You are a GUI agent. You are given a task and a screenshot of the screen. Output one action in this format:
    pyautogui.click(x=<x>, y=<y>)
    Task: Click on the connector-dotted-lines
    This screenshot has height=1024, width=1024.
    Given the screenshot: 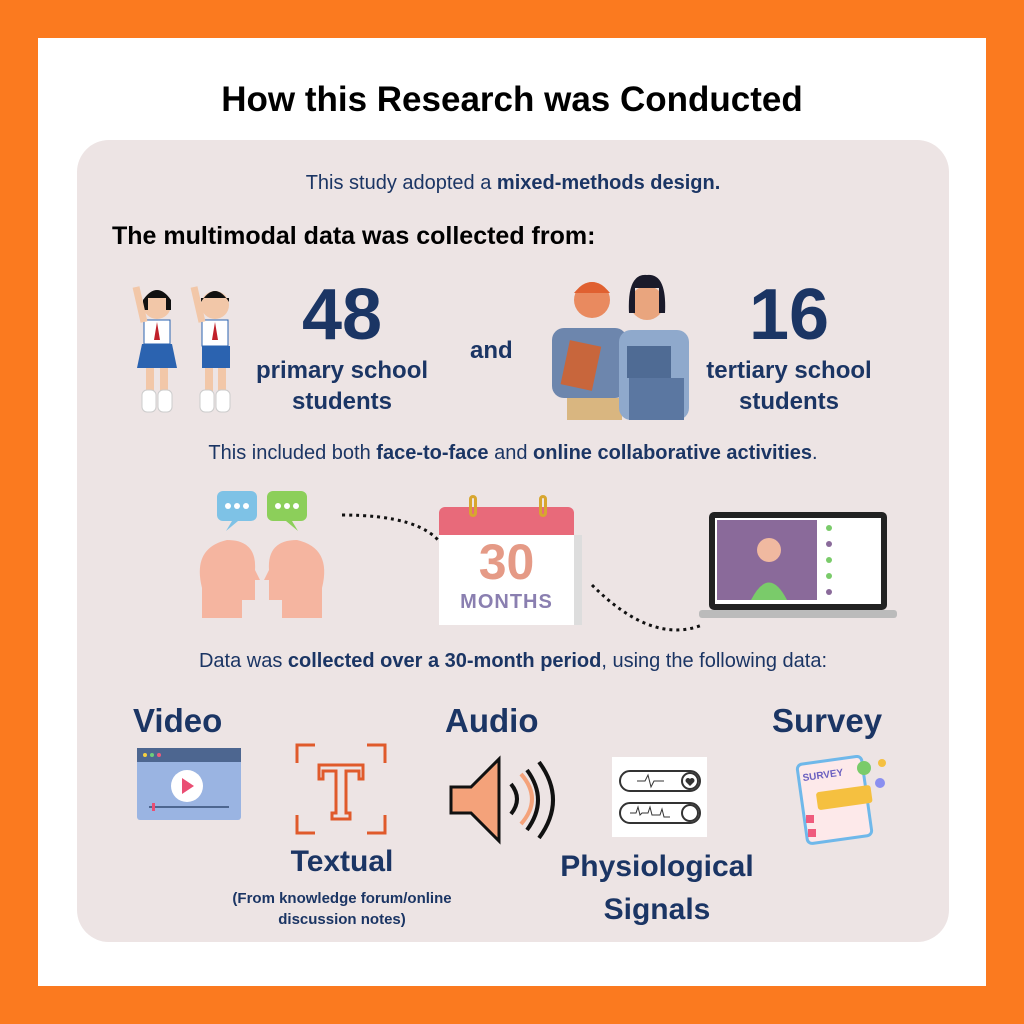 What is the action you would take?
    pyautogui.click(x=522, y=572)
    